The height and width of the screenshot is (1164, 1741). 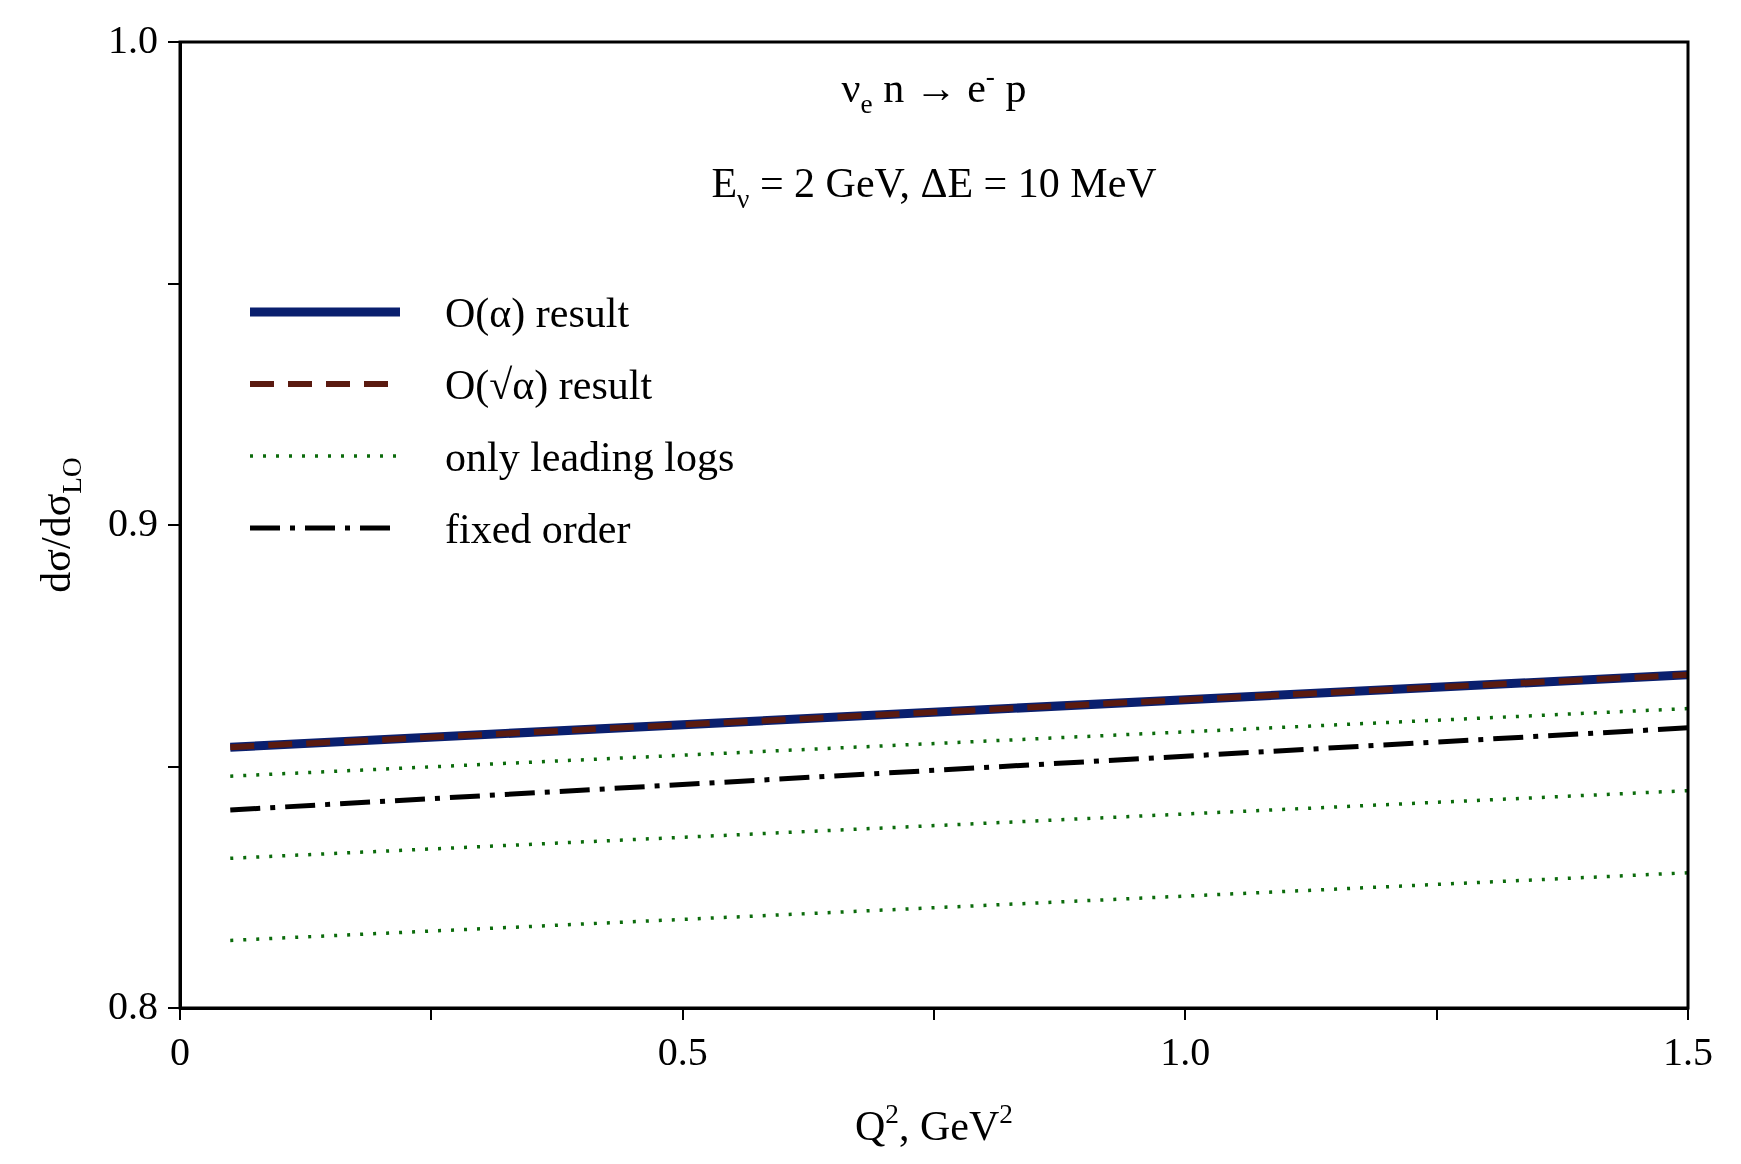 What do you see at coordinates (180, 1051) in the screenshot?
I see `x-tick-label: 0` at bounding box center [180, 1051].